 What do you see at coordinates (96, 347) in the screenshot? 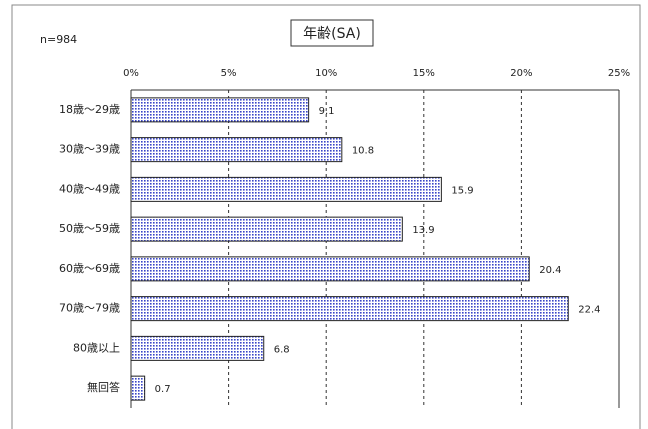
I see `y-tick-label: 80歳以上` at bounding box center [96, 347].